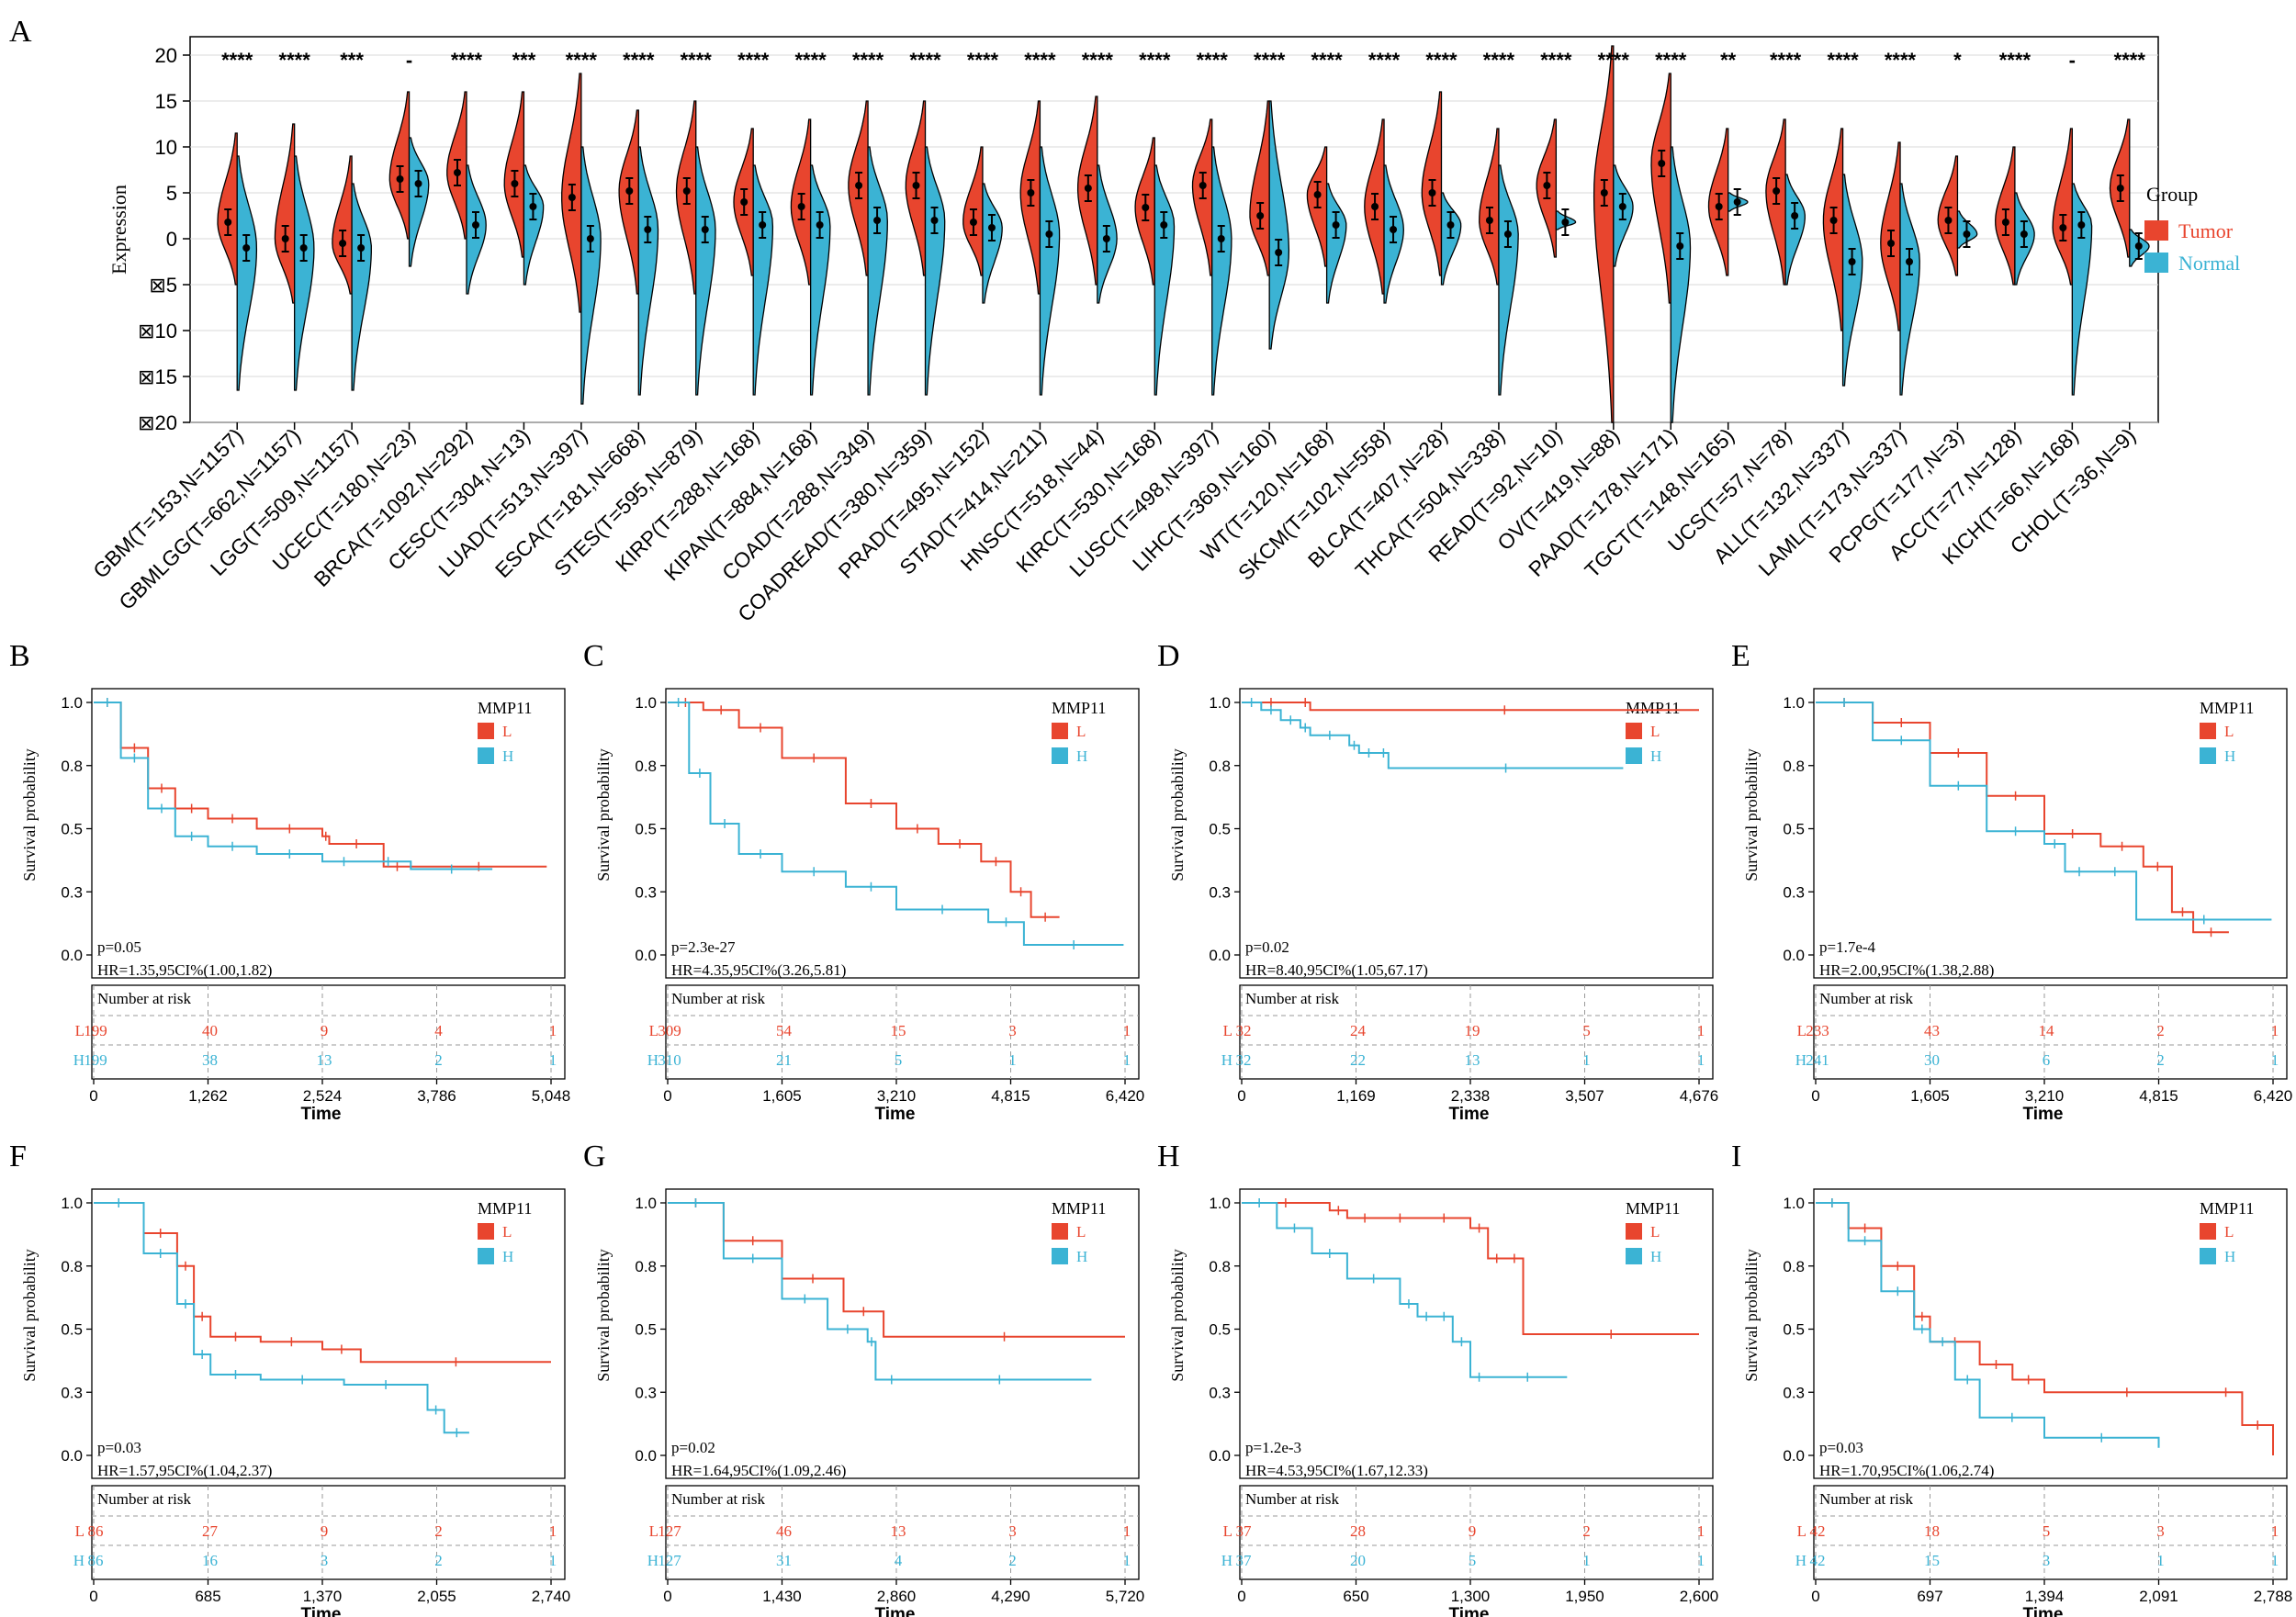 The height and width of the screenshot is (1617, 2296). Describe the element at coordinates (1358, 1531) in the screenshot. I see `risk-count: 28` at that location.